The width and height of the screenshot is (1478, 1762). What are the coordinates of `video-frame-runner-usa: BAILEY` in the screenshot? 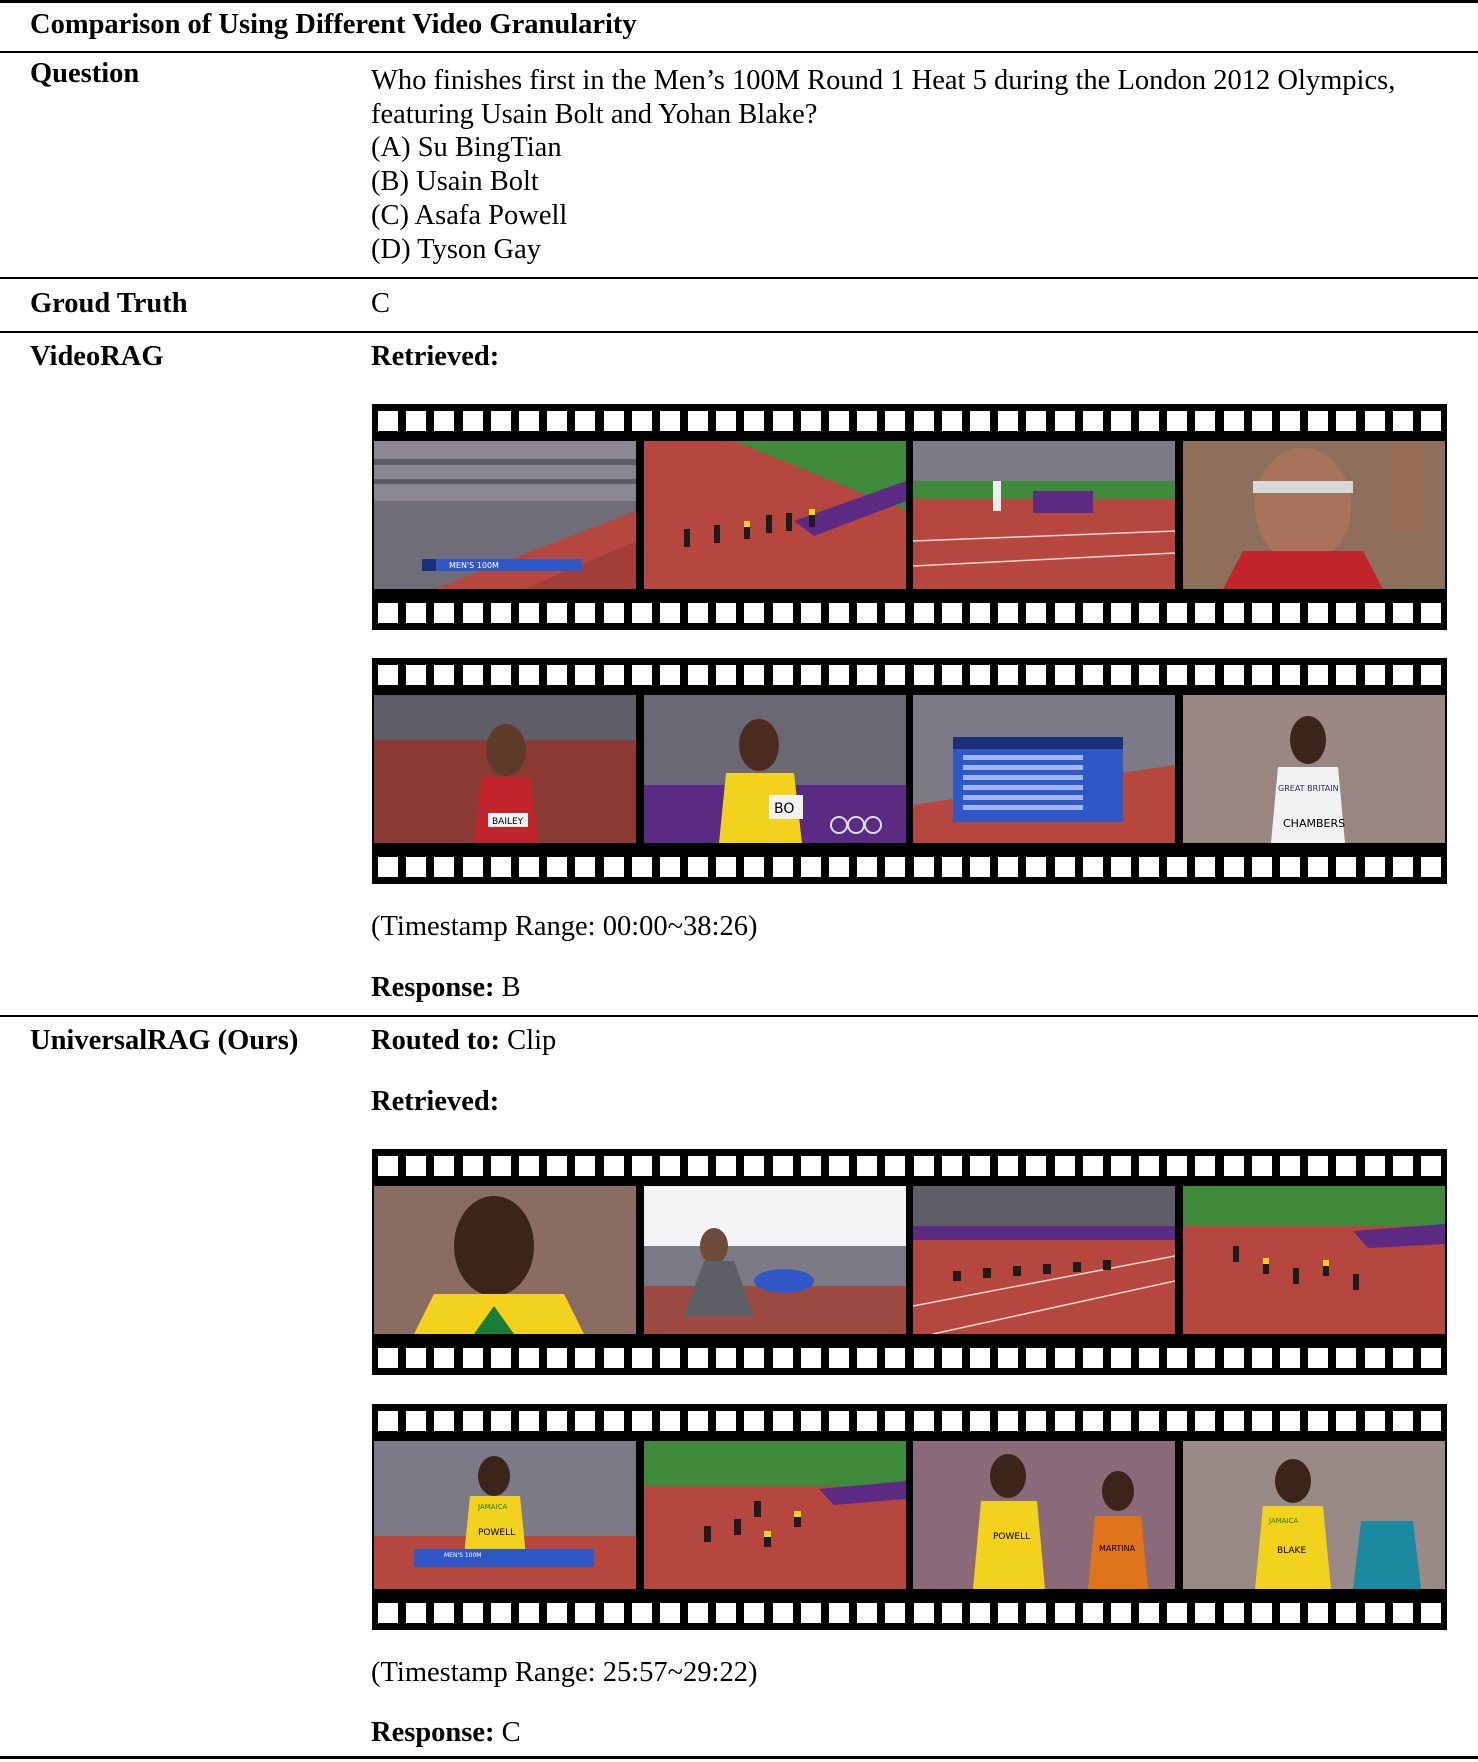 It's located at (505, 769).